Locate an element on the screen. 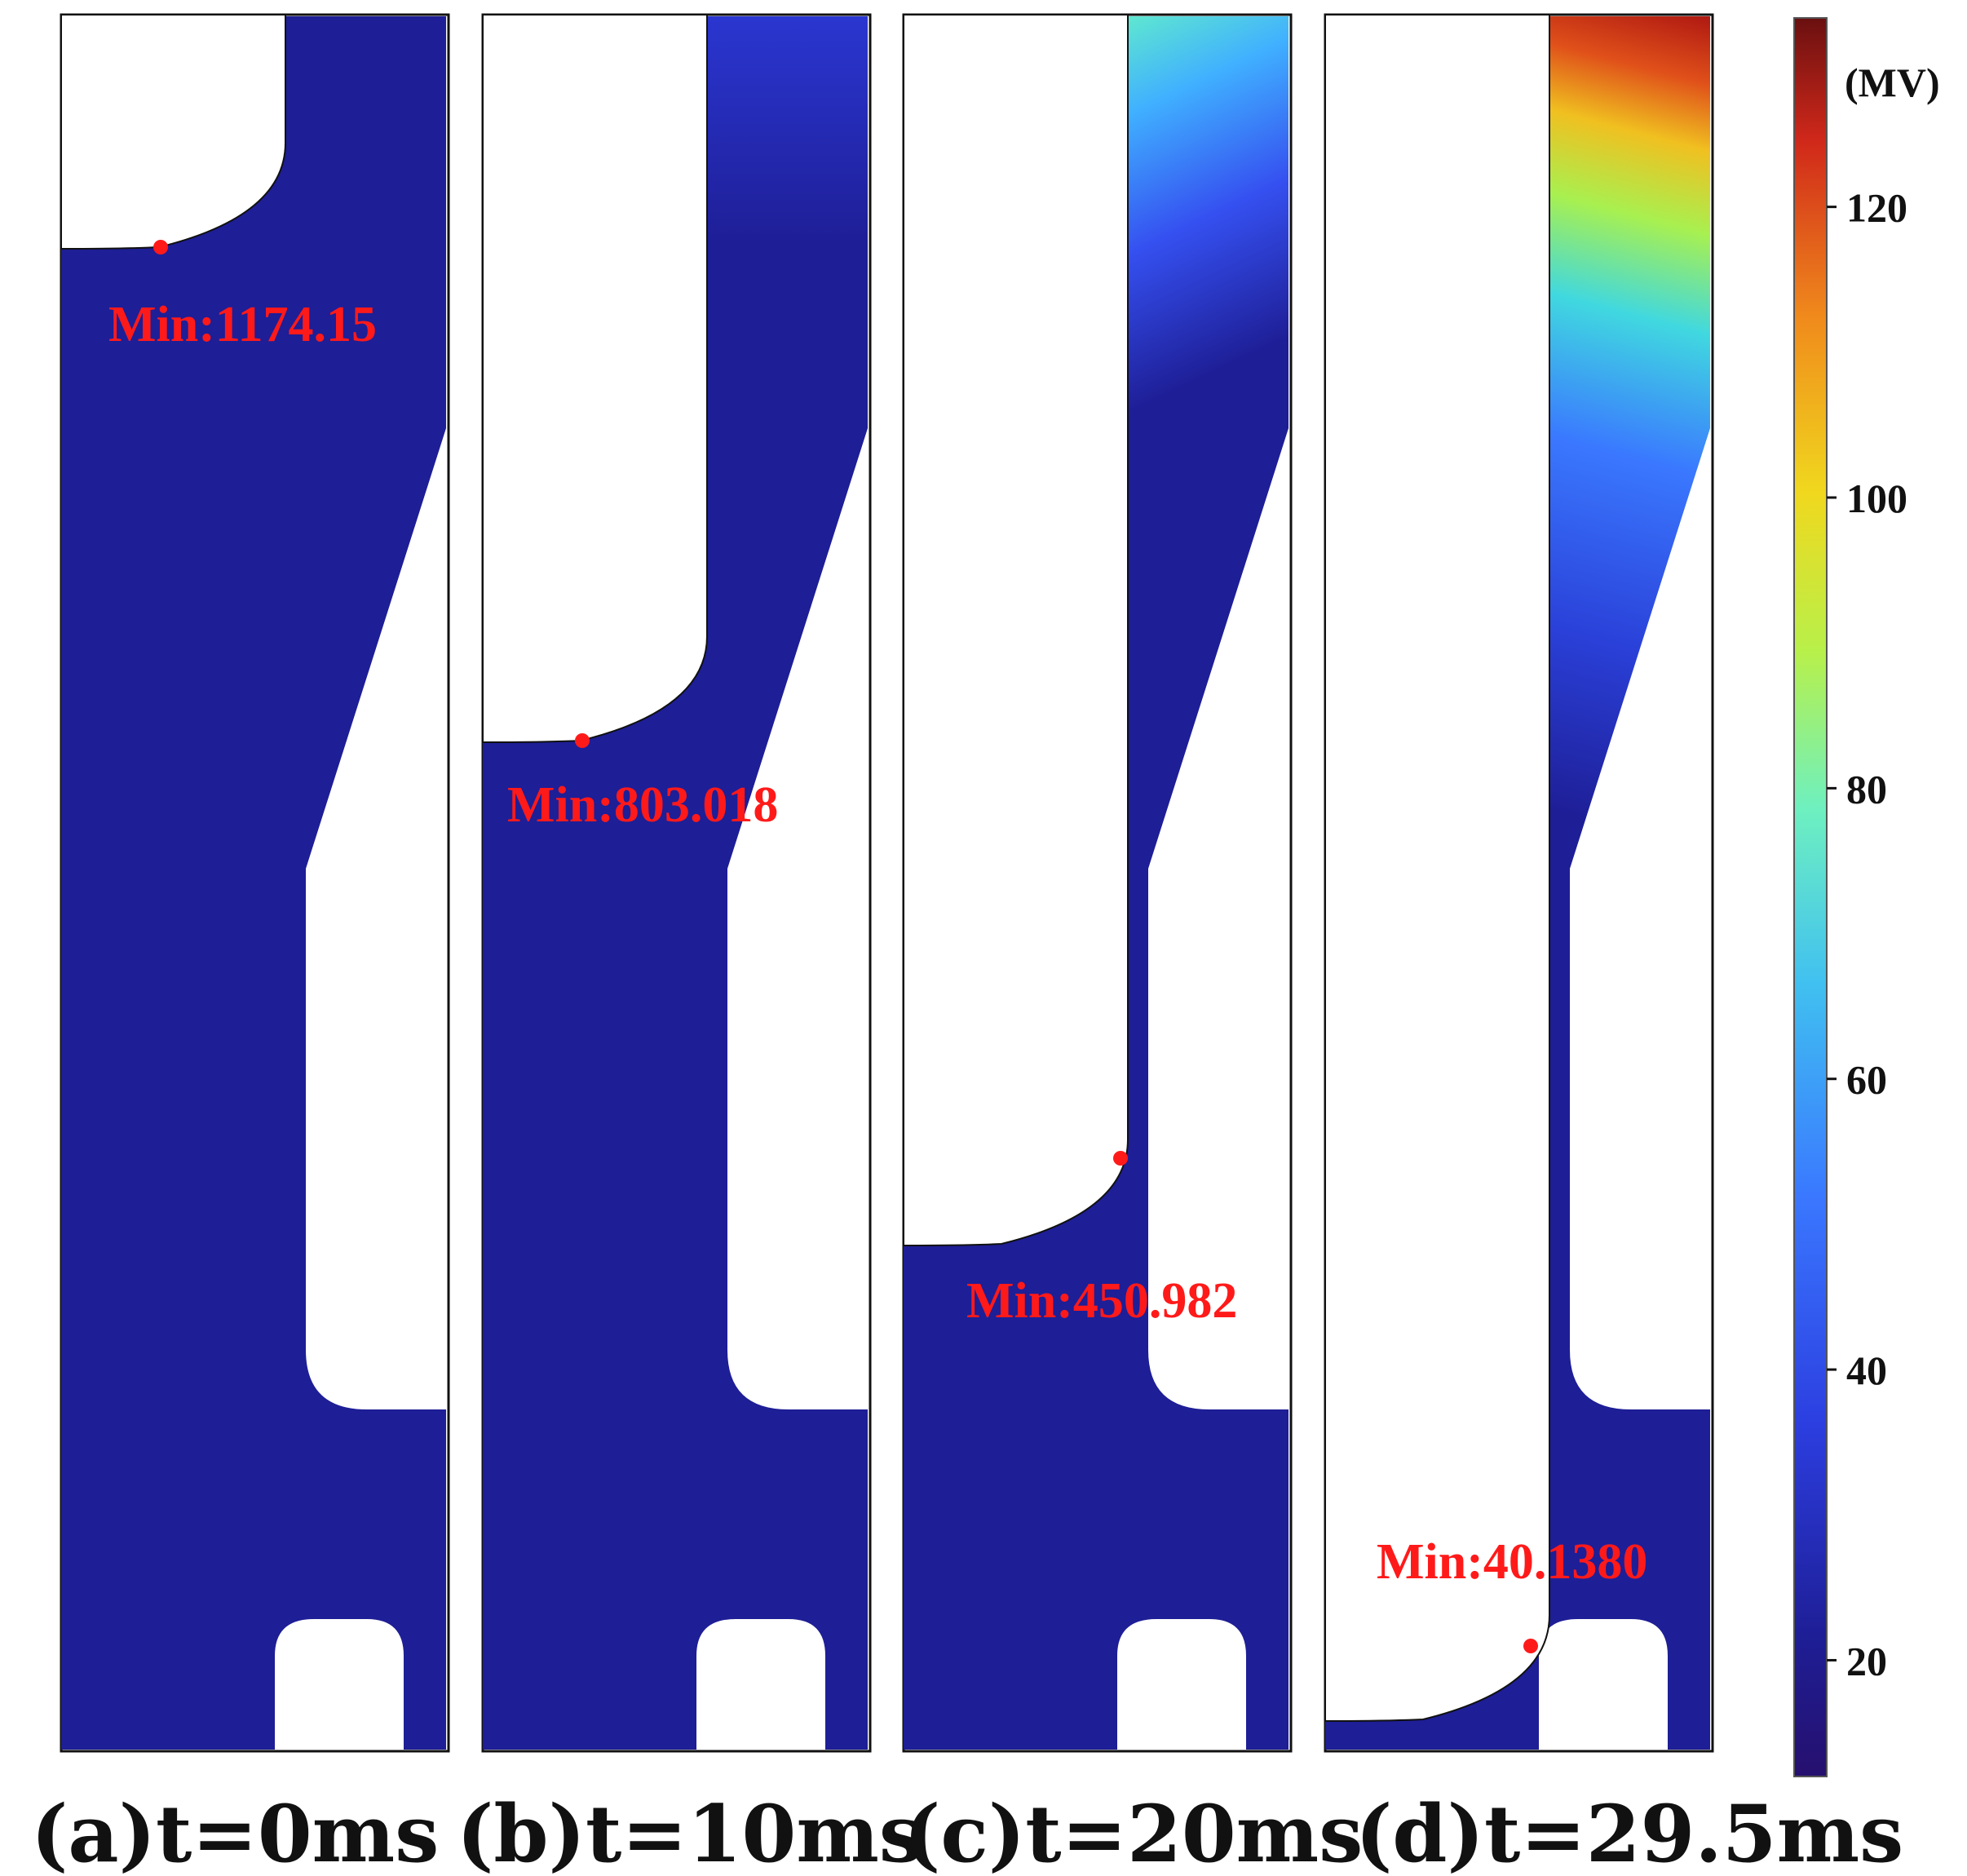  min-label: Min:1174.15 is located at coordinates (242, 324).